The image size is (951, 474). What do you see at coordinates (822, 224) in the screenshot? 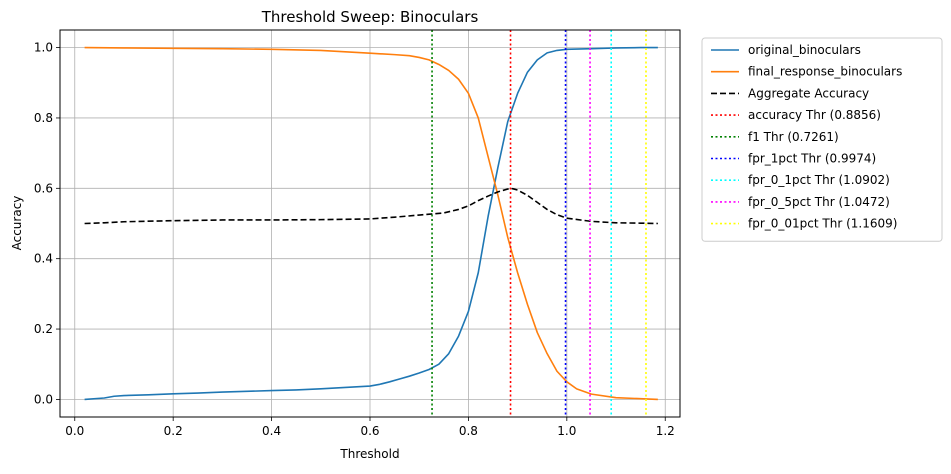
I see `legend-label-8: fpr_0_01pct Thr (1.1609)` at bounding box center [822, 224].